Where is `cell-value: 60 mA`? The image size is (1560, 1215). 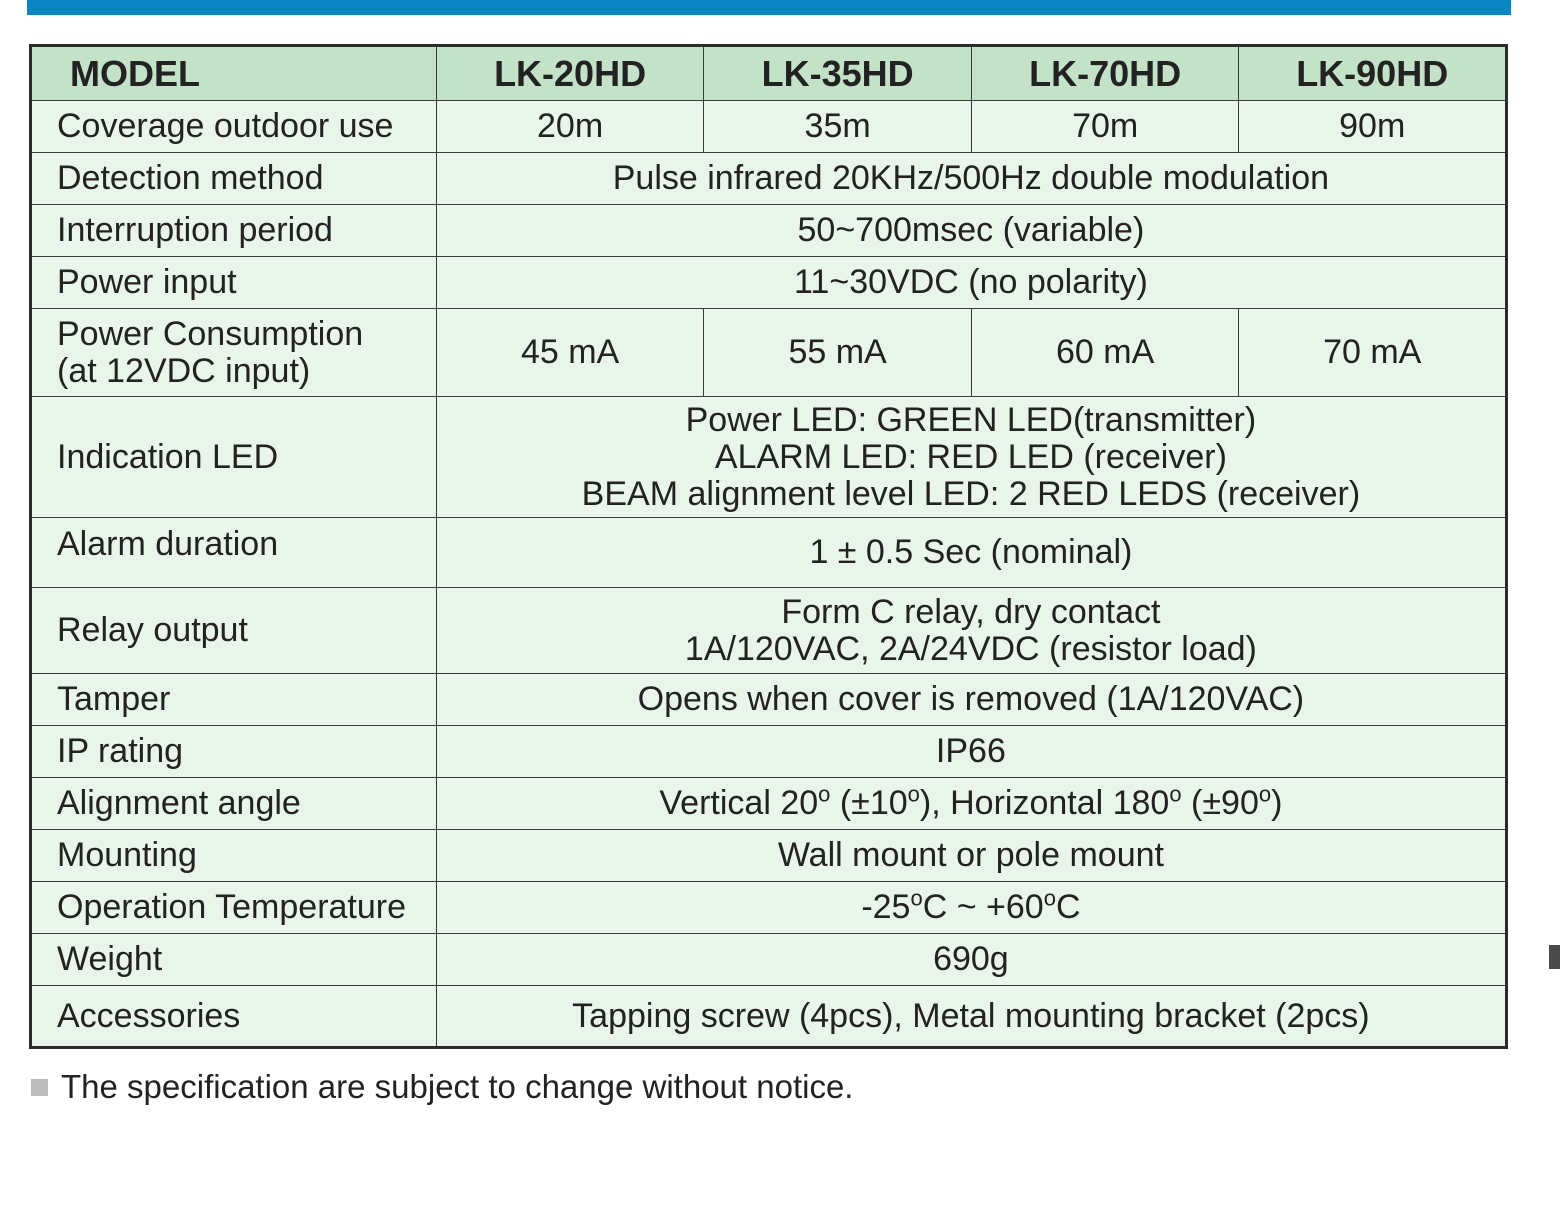
cell-value: 60 mA is located at coordinates (1105, 352).